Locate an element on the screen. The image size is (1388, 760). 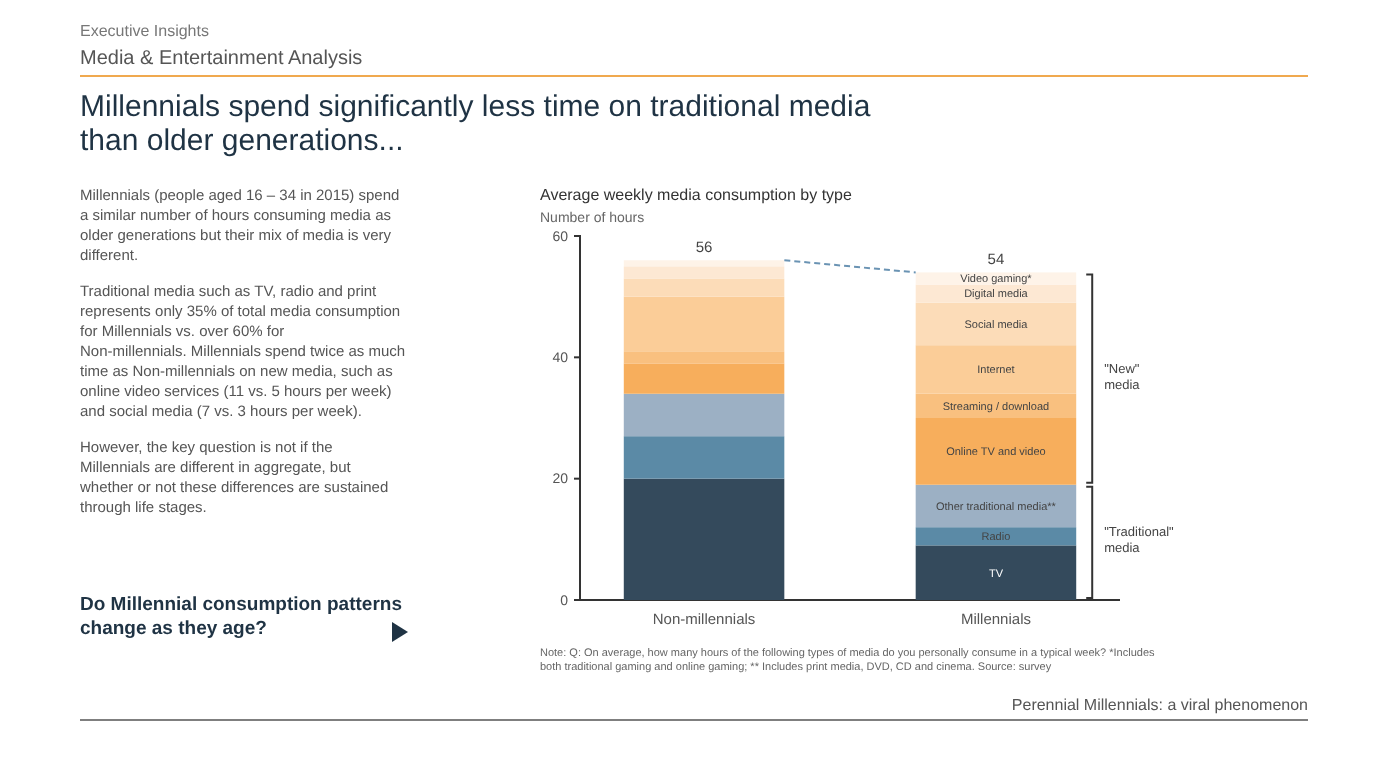
text: Do Millennial consumption patterns change as they age? is located at coordinates (241, 617).